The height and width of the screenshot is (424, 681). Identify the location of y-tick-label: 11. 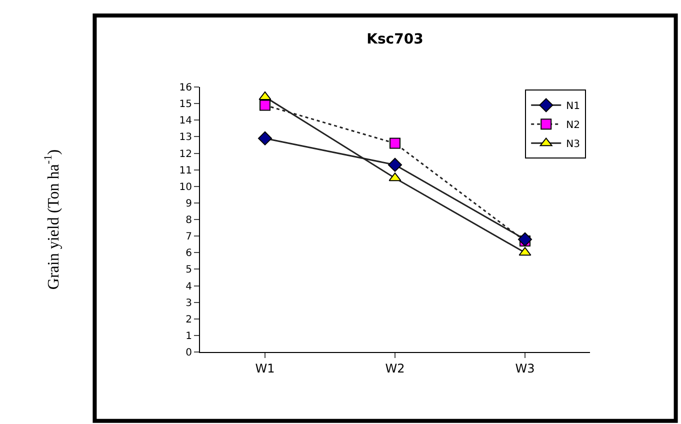
(185, 170).